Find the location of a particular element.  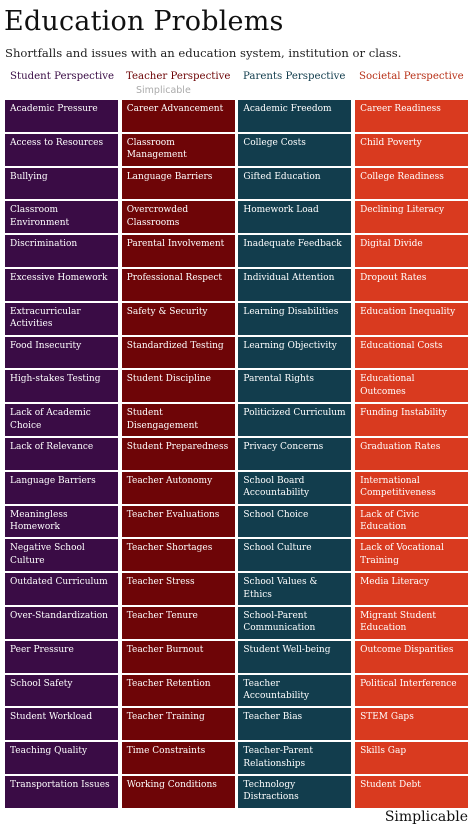

grid-cell-teacher: Student Disengagement is located at coordinates (178, 420).